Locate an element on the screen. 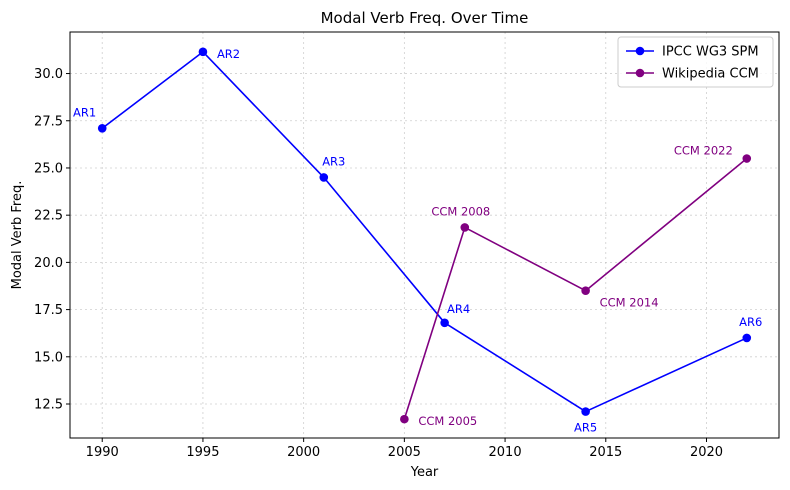 The image size is (790, 490). point-label: CCM 2008 is located at coordinates (460, 211).